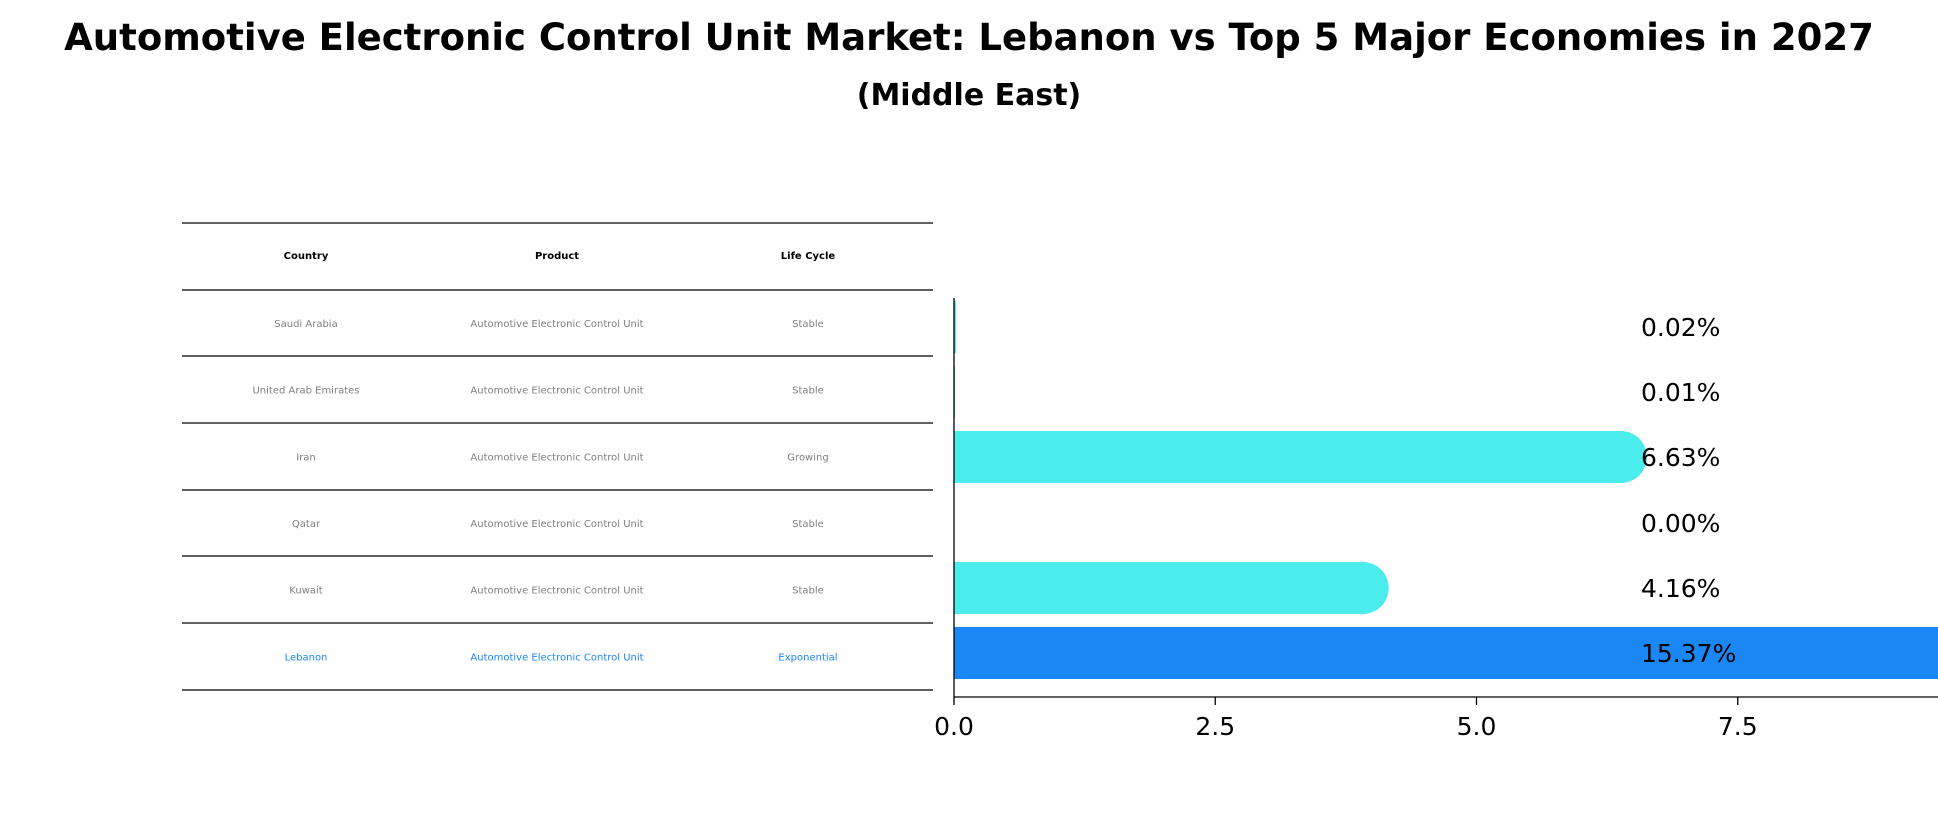 The height and width of the screenshot is (823, 1938). I want to click on value-label-kuwait: 4.16%, so click(1680, 588).